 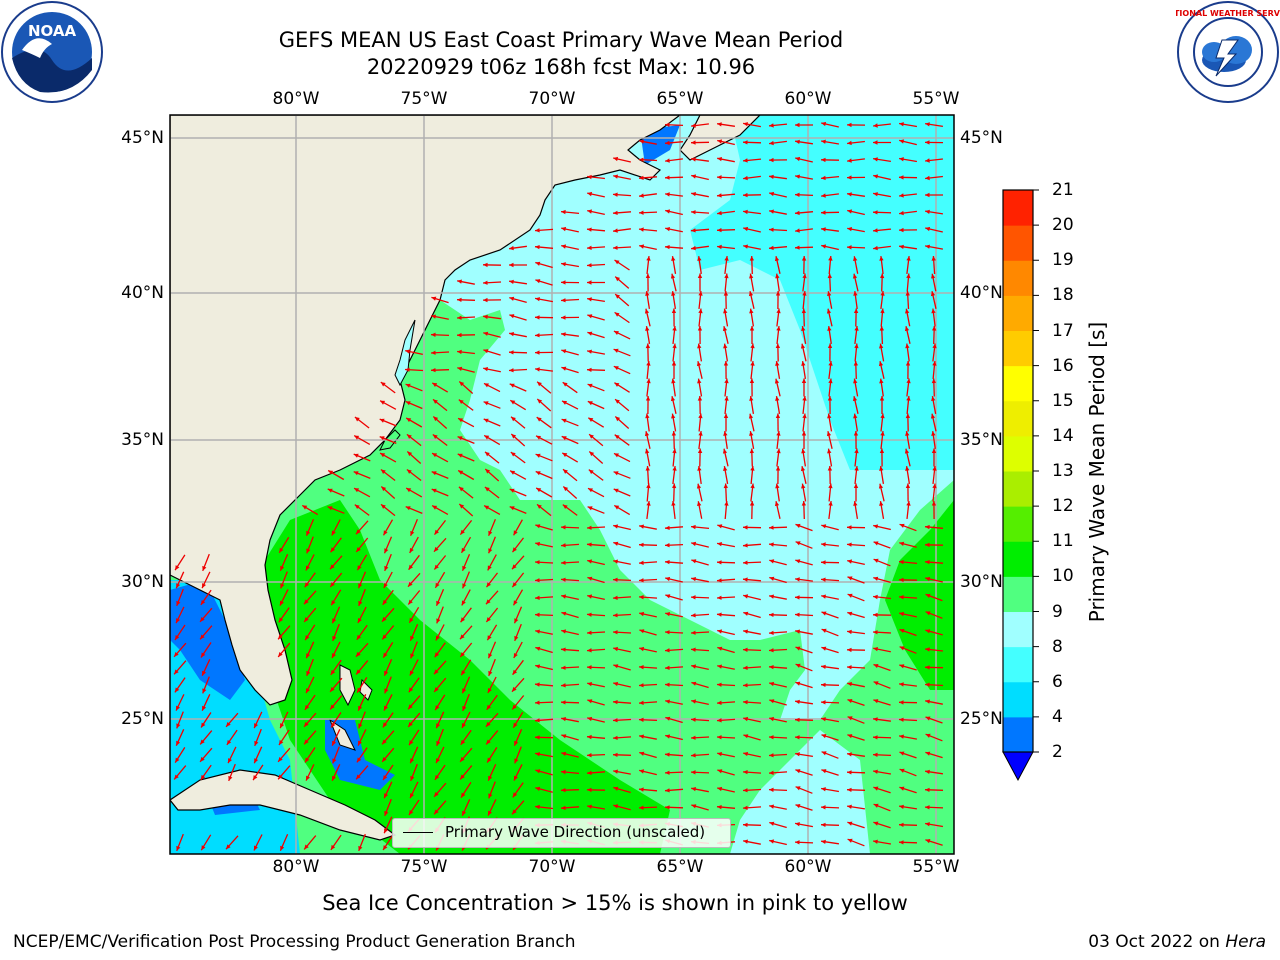 What do you see at coordinates (1063, 435) in the screenshot?
I see `colorbar-tick-14: 14` at bounding box center [1063, 435].